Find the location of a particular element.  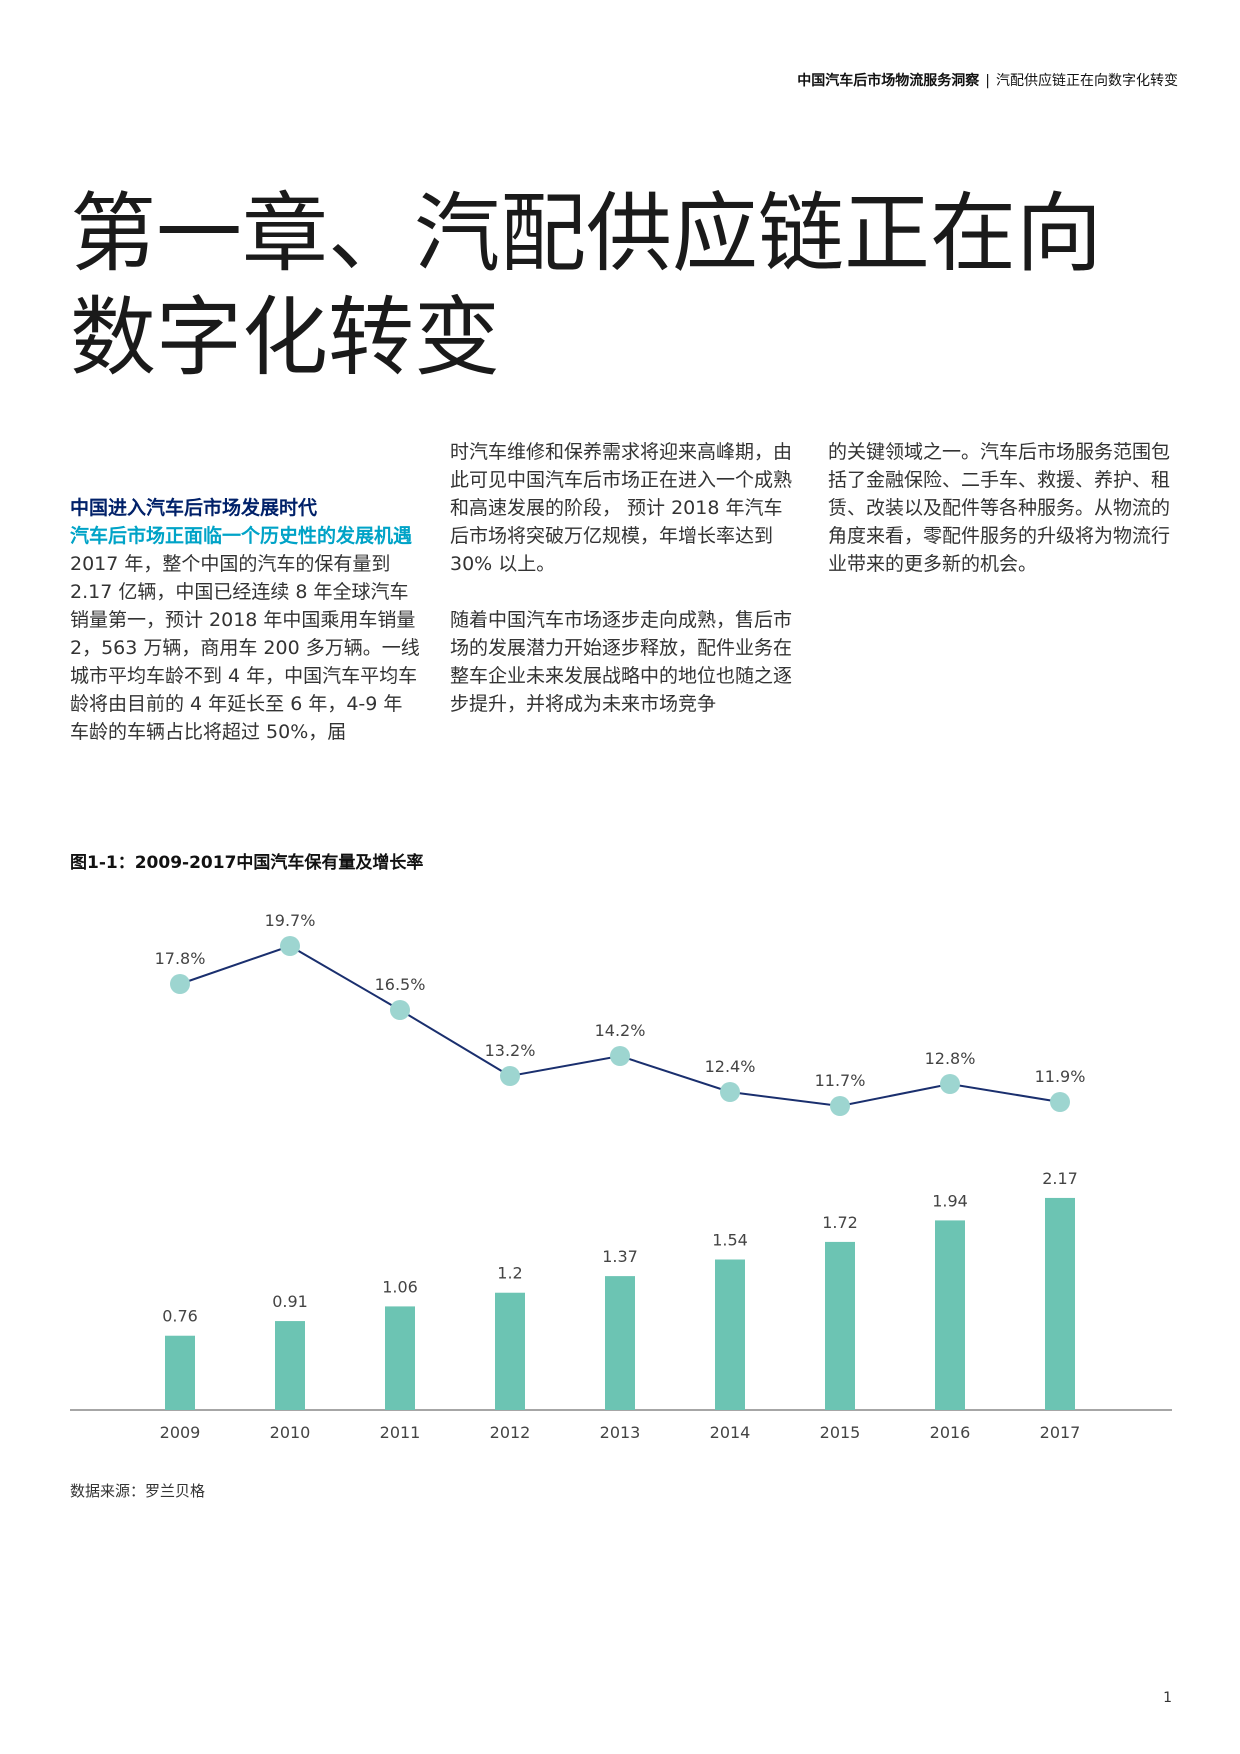

chapter-title: 第一章、汽配供应链正在向 数字化转变 is located at coordinates (620, 286).